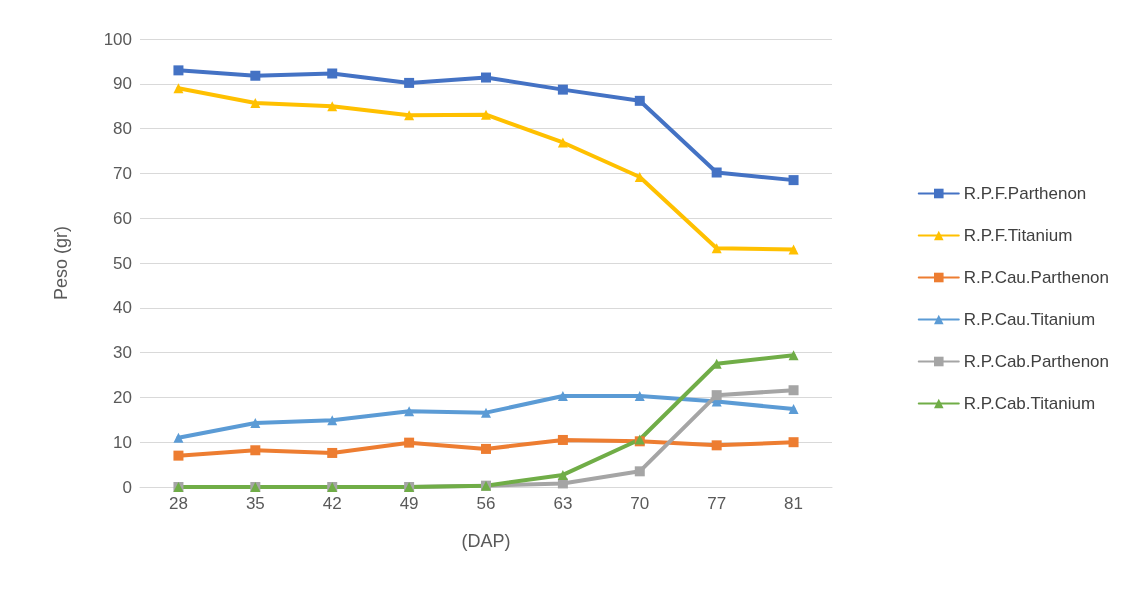 The height and width of the screenshot is (597, 1134). I want to click on y-tick-label: 0, so click(127, 487).